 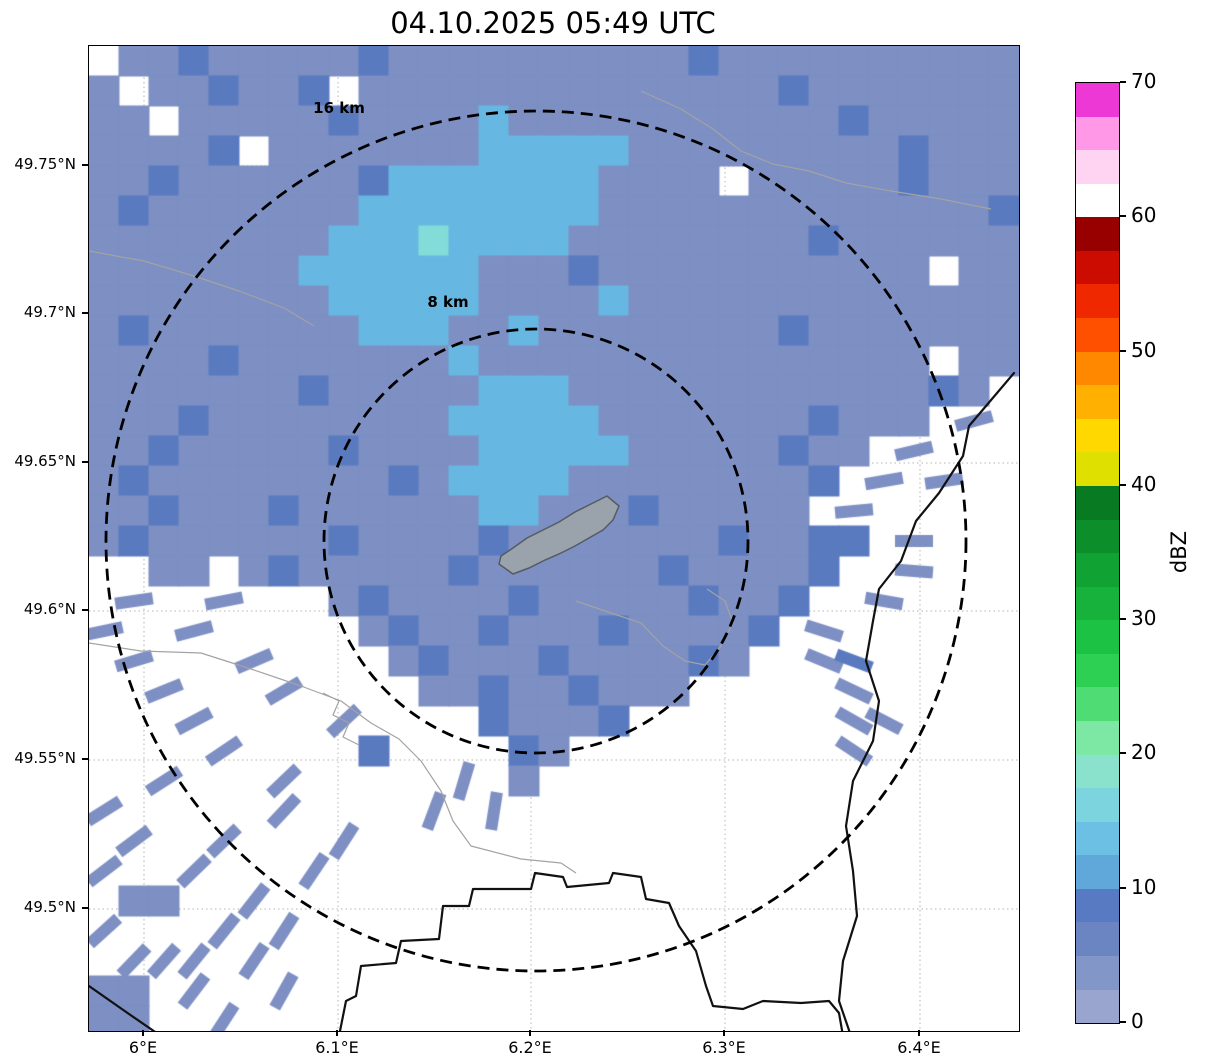 I want to click on y-tick-label: 49.55°N, so click(x=45, y=758).